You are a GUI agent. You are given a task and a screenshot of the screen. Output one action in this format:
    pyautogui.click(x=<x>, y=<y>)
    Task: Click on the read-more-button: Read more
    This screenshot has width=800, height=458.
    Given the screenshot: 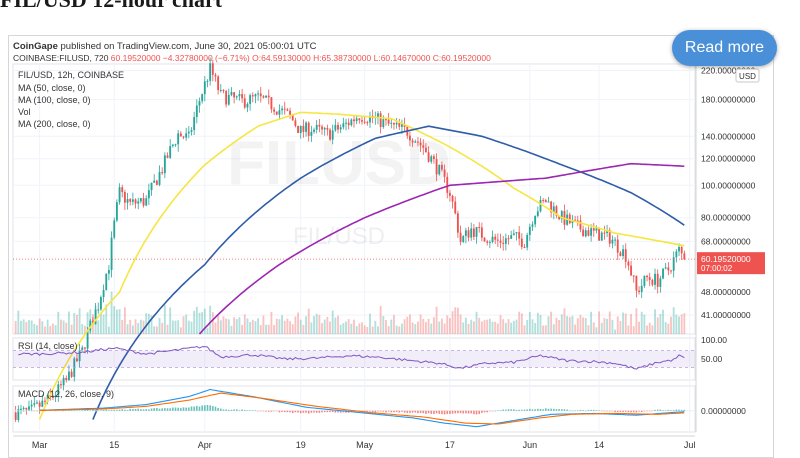 What is the action you would take?
    pyautogui.click(x=724, y=48)
    